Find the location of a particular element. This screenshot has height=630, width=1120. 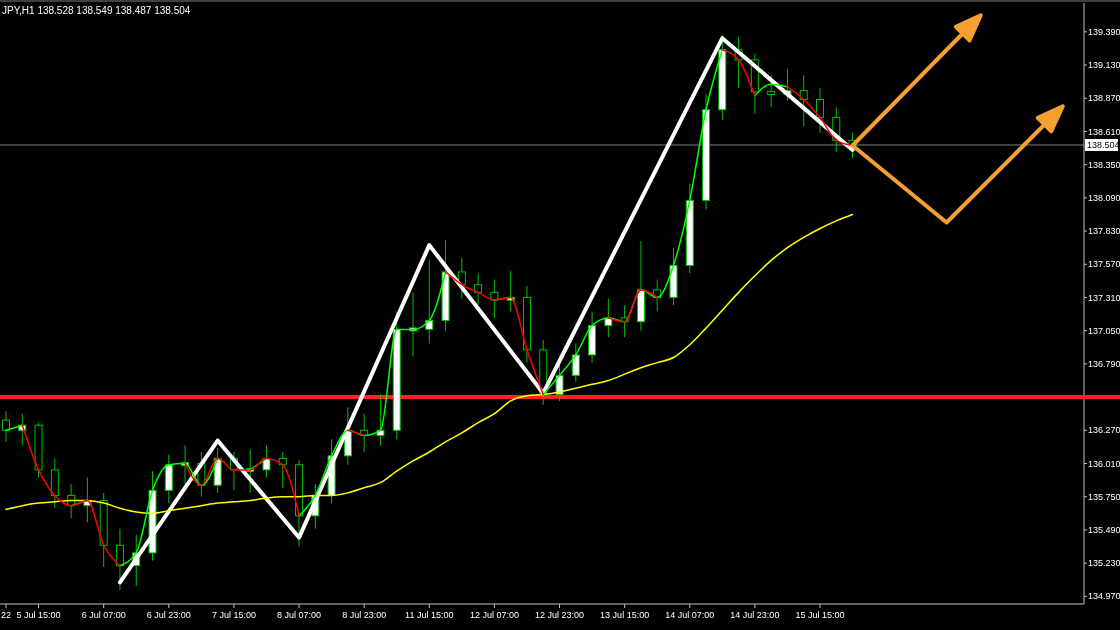

x-tick-label: 22 is located at coordinates (6, 615).